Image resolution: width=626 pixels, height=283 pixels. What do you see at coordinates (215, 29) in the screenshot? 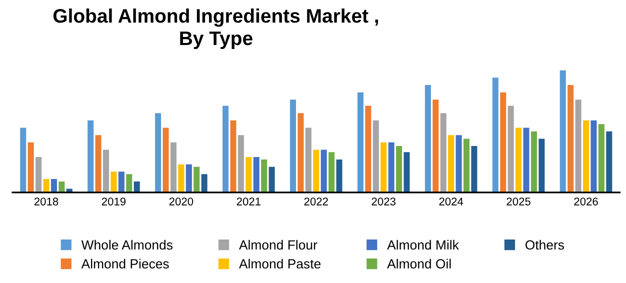
I see `chart-title: Global Almond Ingredients Market , By Type` at bounding box center [215, 29].